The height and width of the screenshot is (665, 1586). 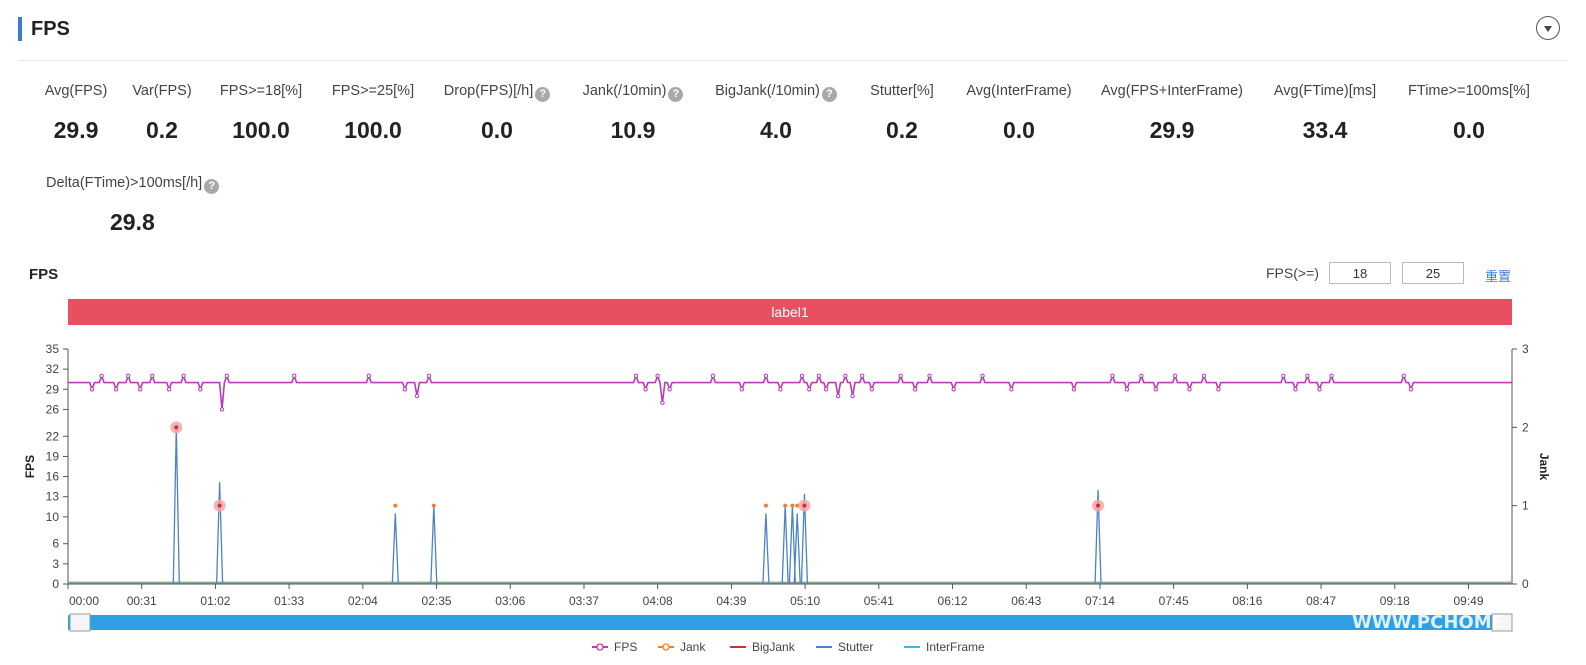 What do you see at coordinates (693, 647) in the screenshot?
I see `legend-label: Jank` at bounding box center [693, 647].